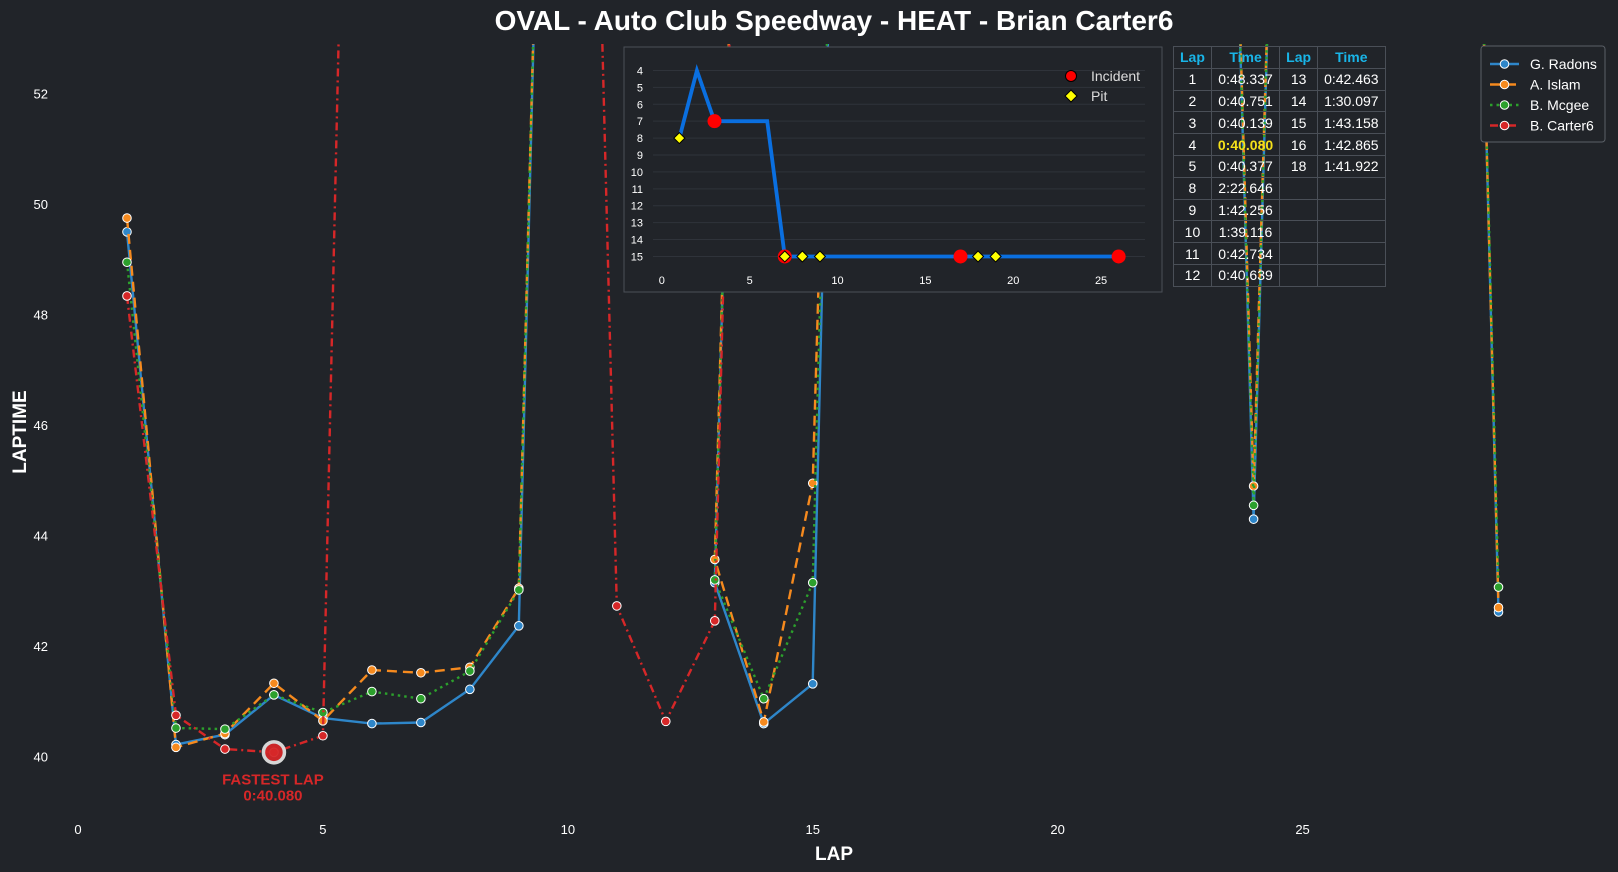 This screenshot has width=1618, height=872. I want to click on legend-item: B. Mcgee, so click(1539, 105).